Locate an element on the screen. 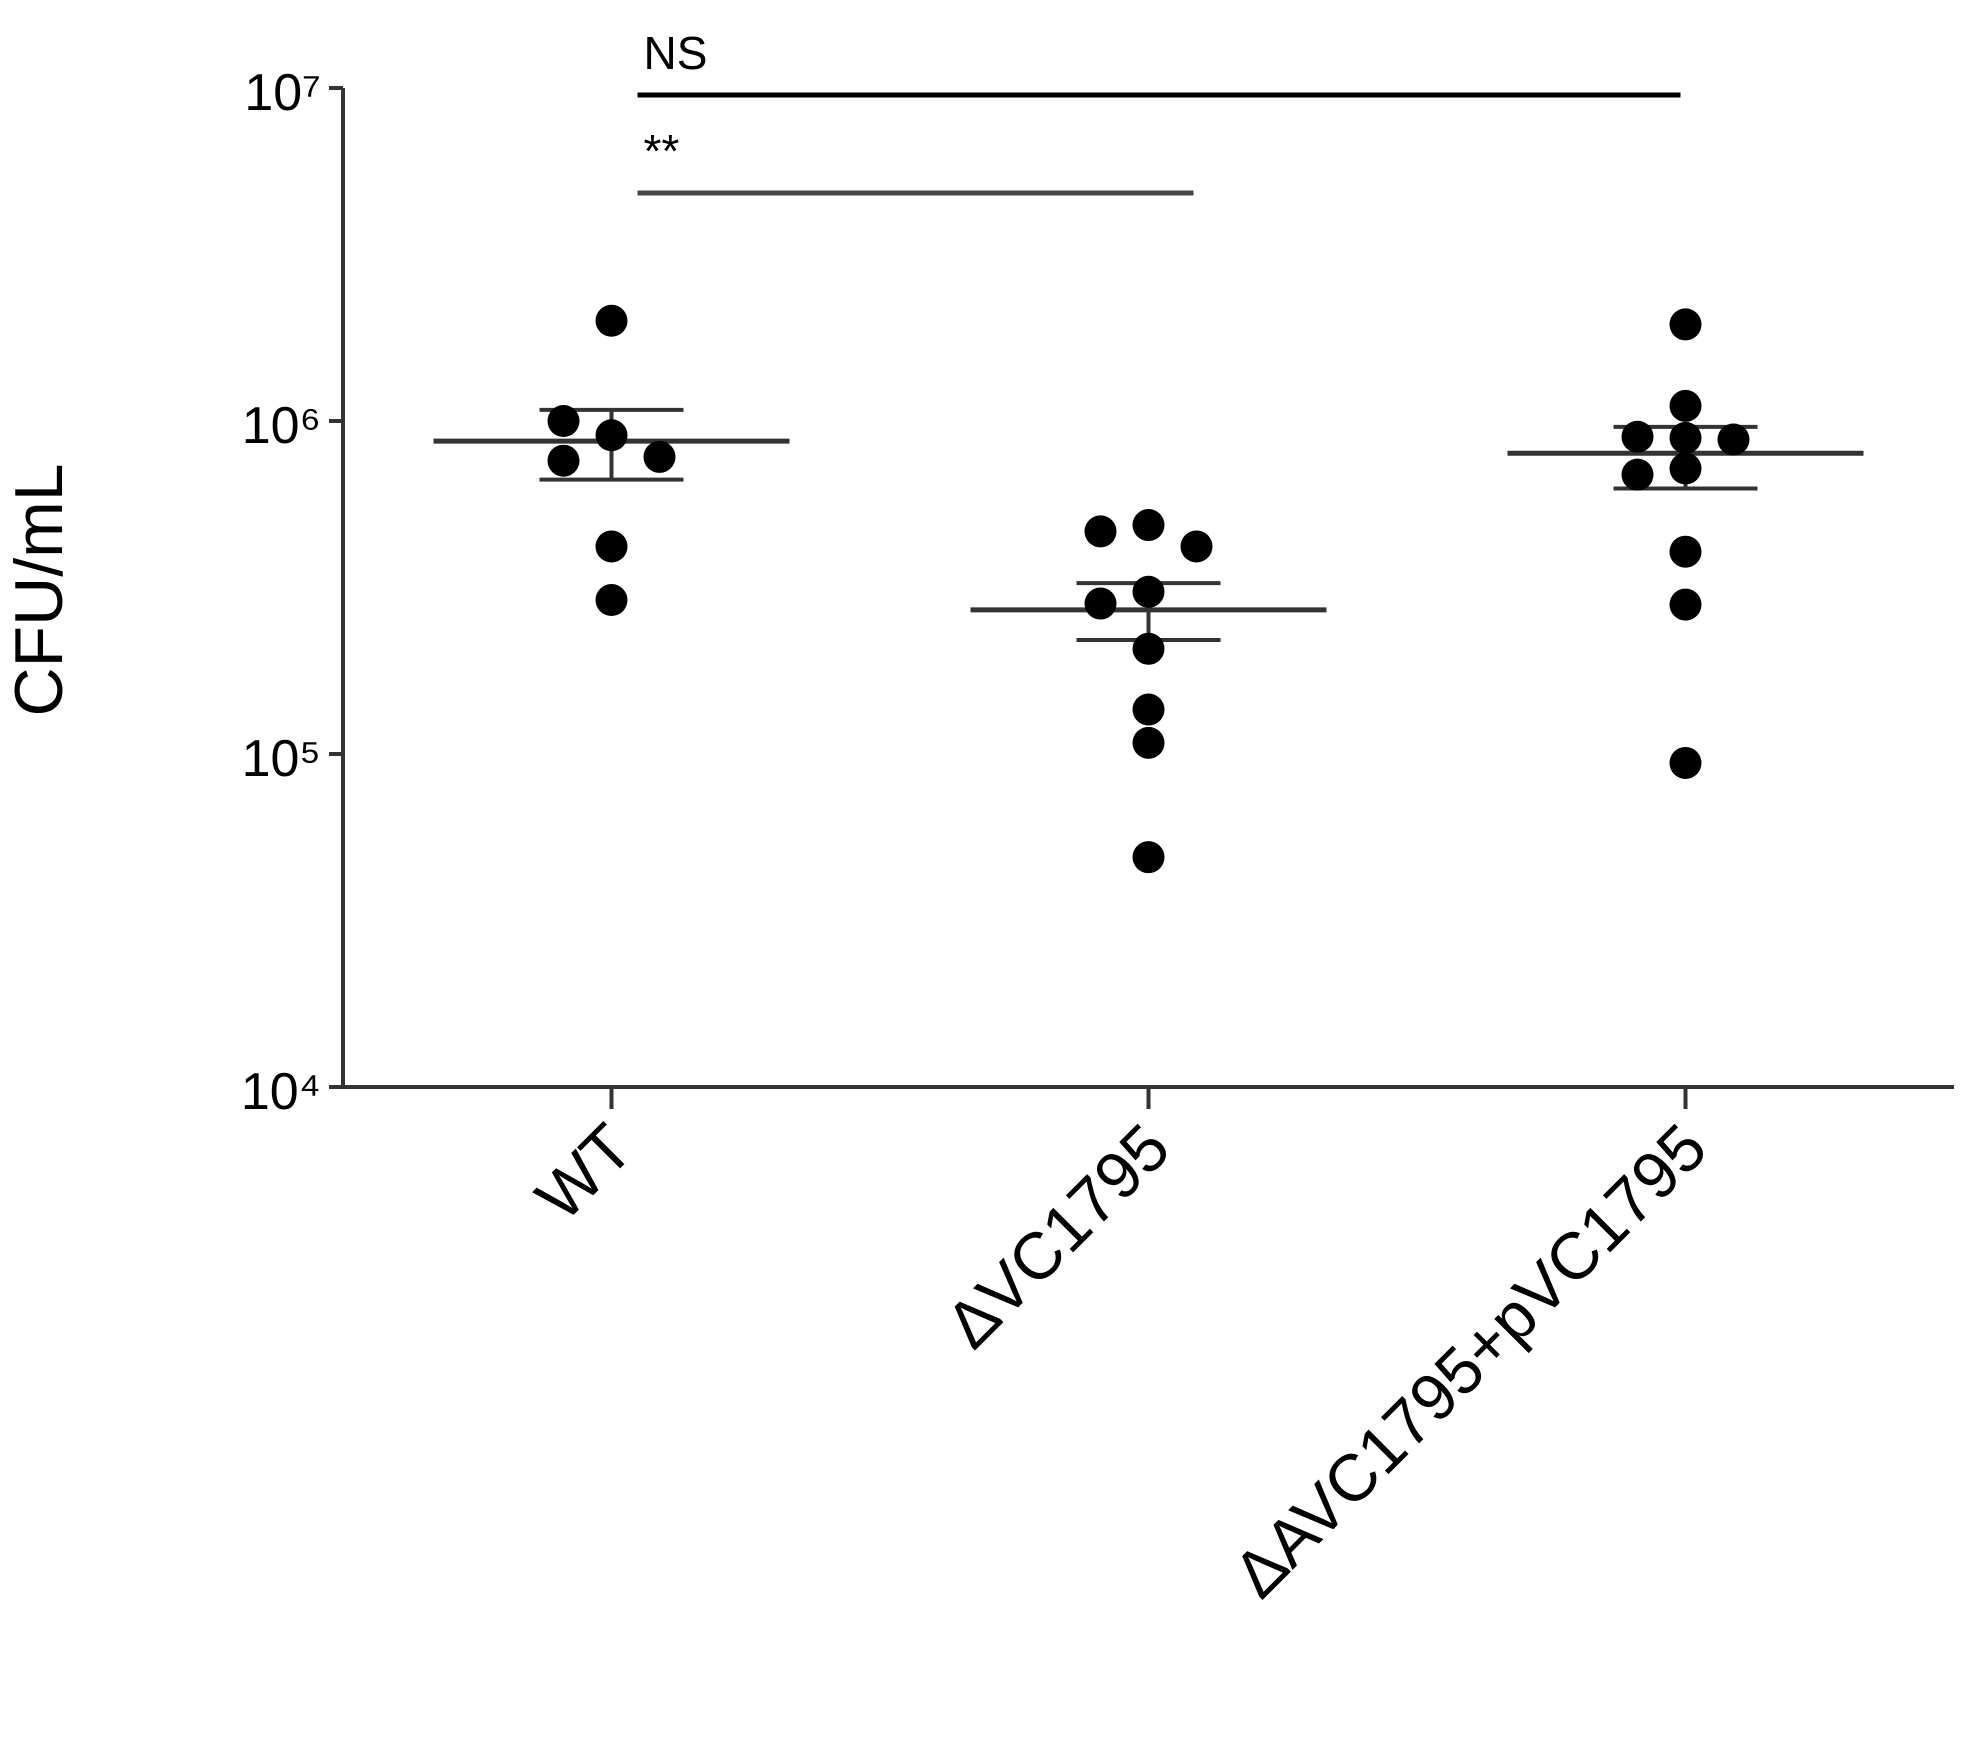 The image size is (1969, 1749). y-axis-label: CFU/mL is located at coordinates (39, 589).